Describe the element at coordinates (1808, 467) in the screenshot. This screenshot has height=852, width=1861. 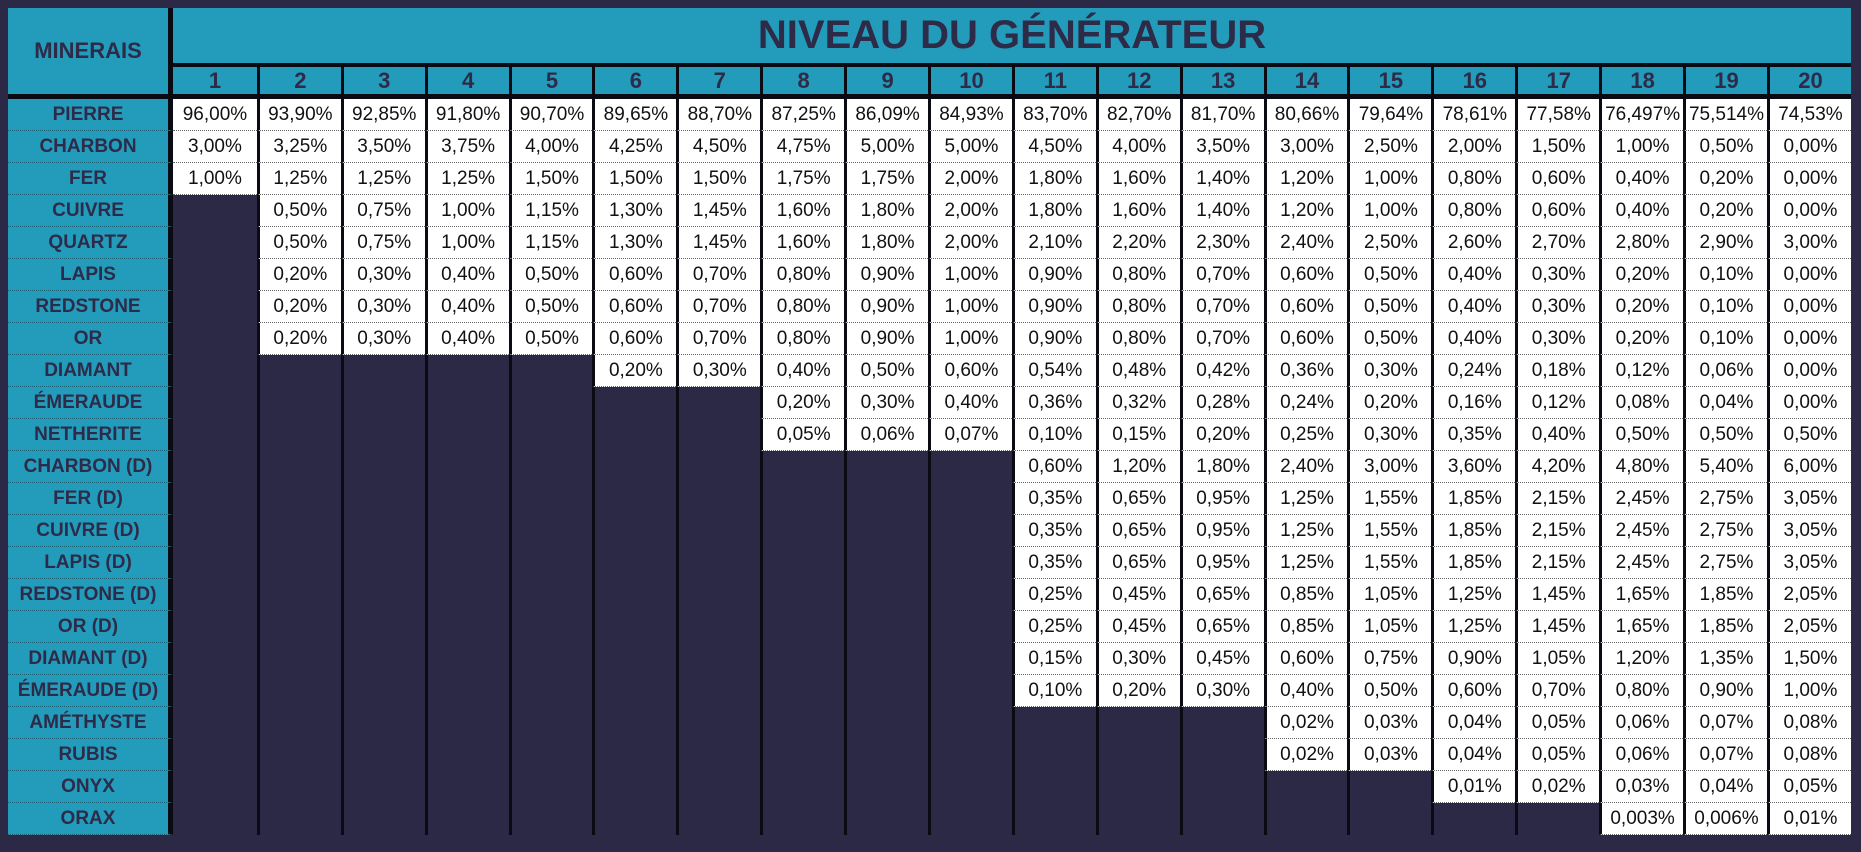
I see `probability-cell: 6,00%` at that location.